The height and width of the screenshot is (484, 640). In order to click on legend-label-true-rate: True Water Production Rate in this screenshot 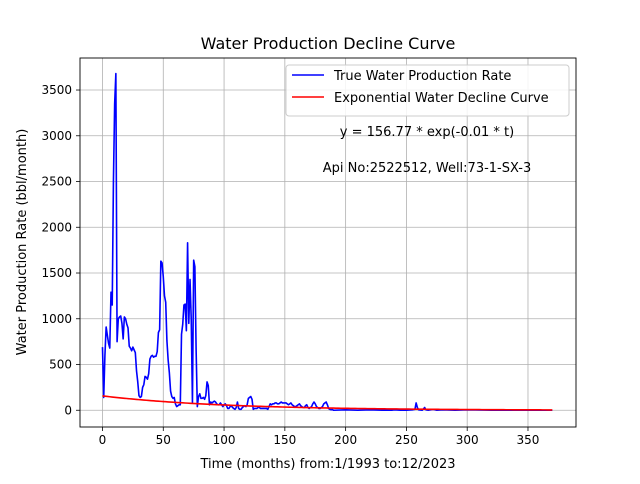, I will do `click(422, 76)`.